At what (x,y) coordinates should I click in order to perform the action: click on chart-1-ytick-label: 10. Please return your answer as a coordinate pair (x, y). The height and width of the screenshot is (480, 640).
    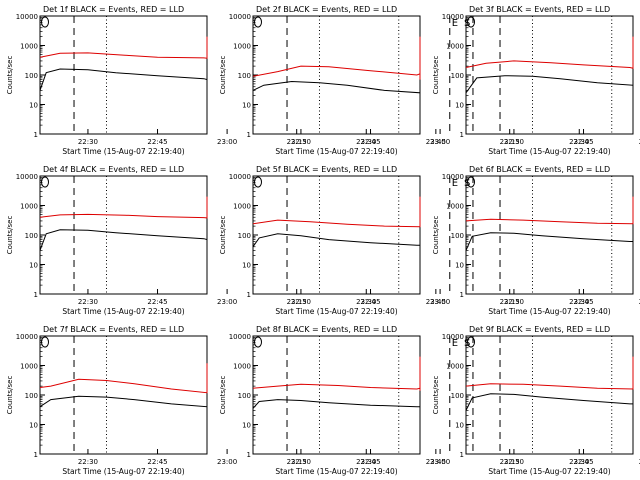
    Looking at the image, I should click on (33, 106).